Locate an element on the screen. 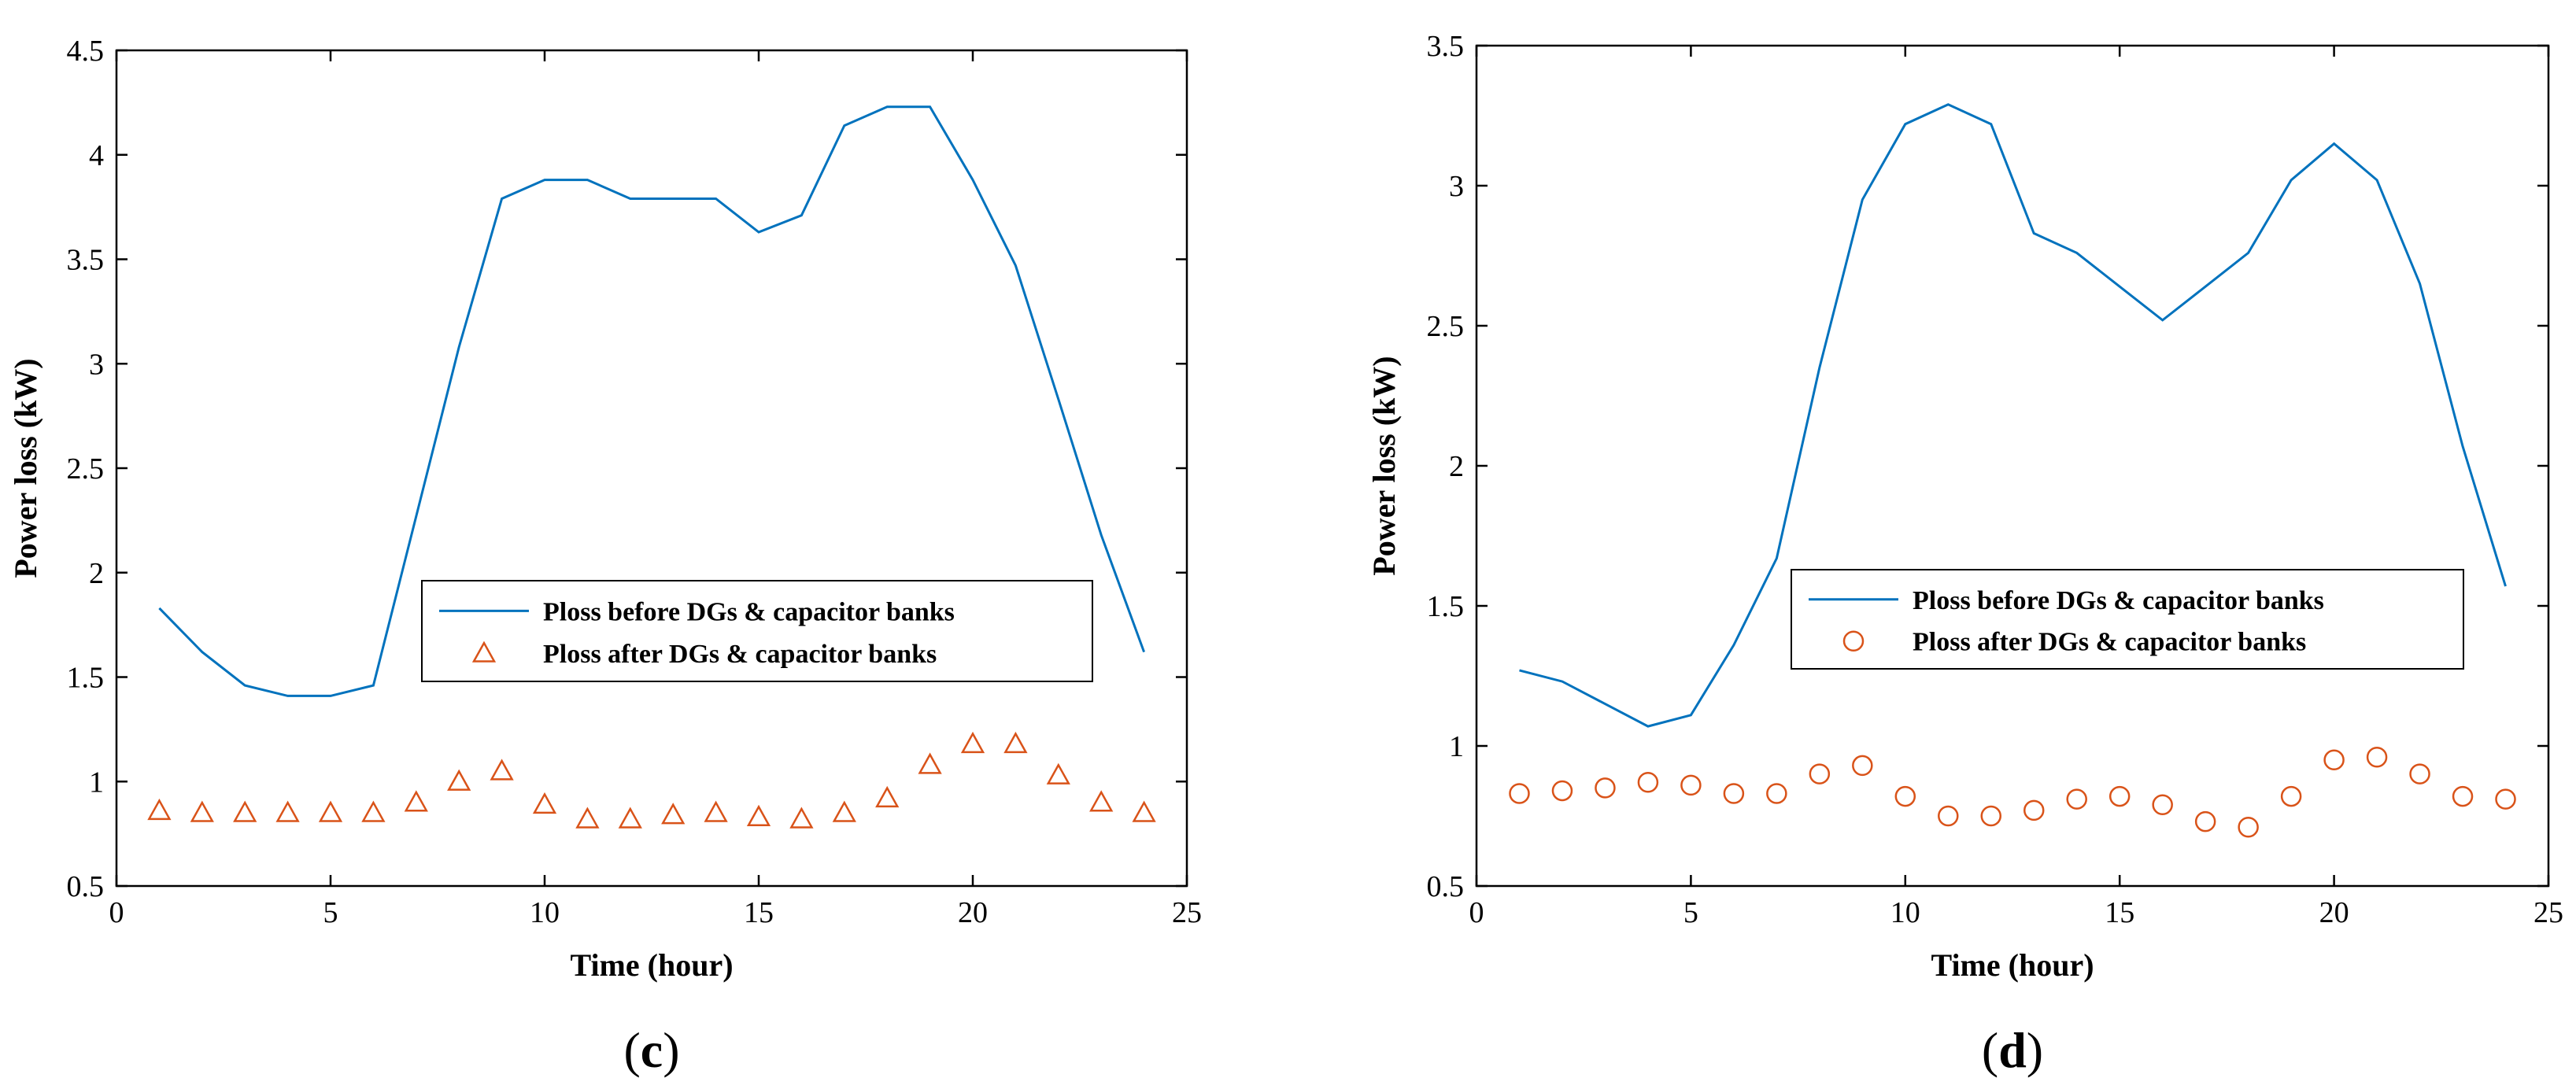  panel-label: (d) is located at coordinates (2012, 1050).